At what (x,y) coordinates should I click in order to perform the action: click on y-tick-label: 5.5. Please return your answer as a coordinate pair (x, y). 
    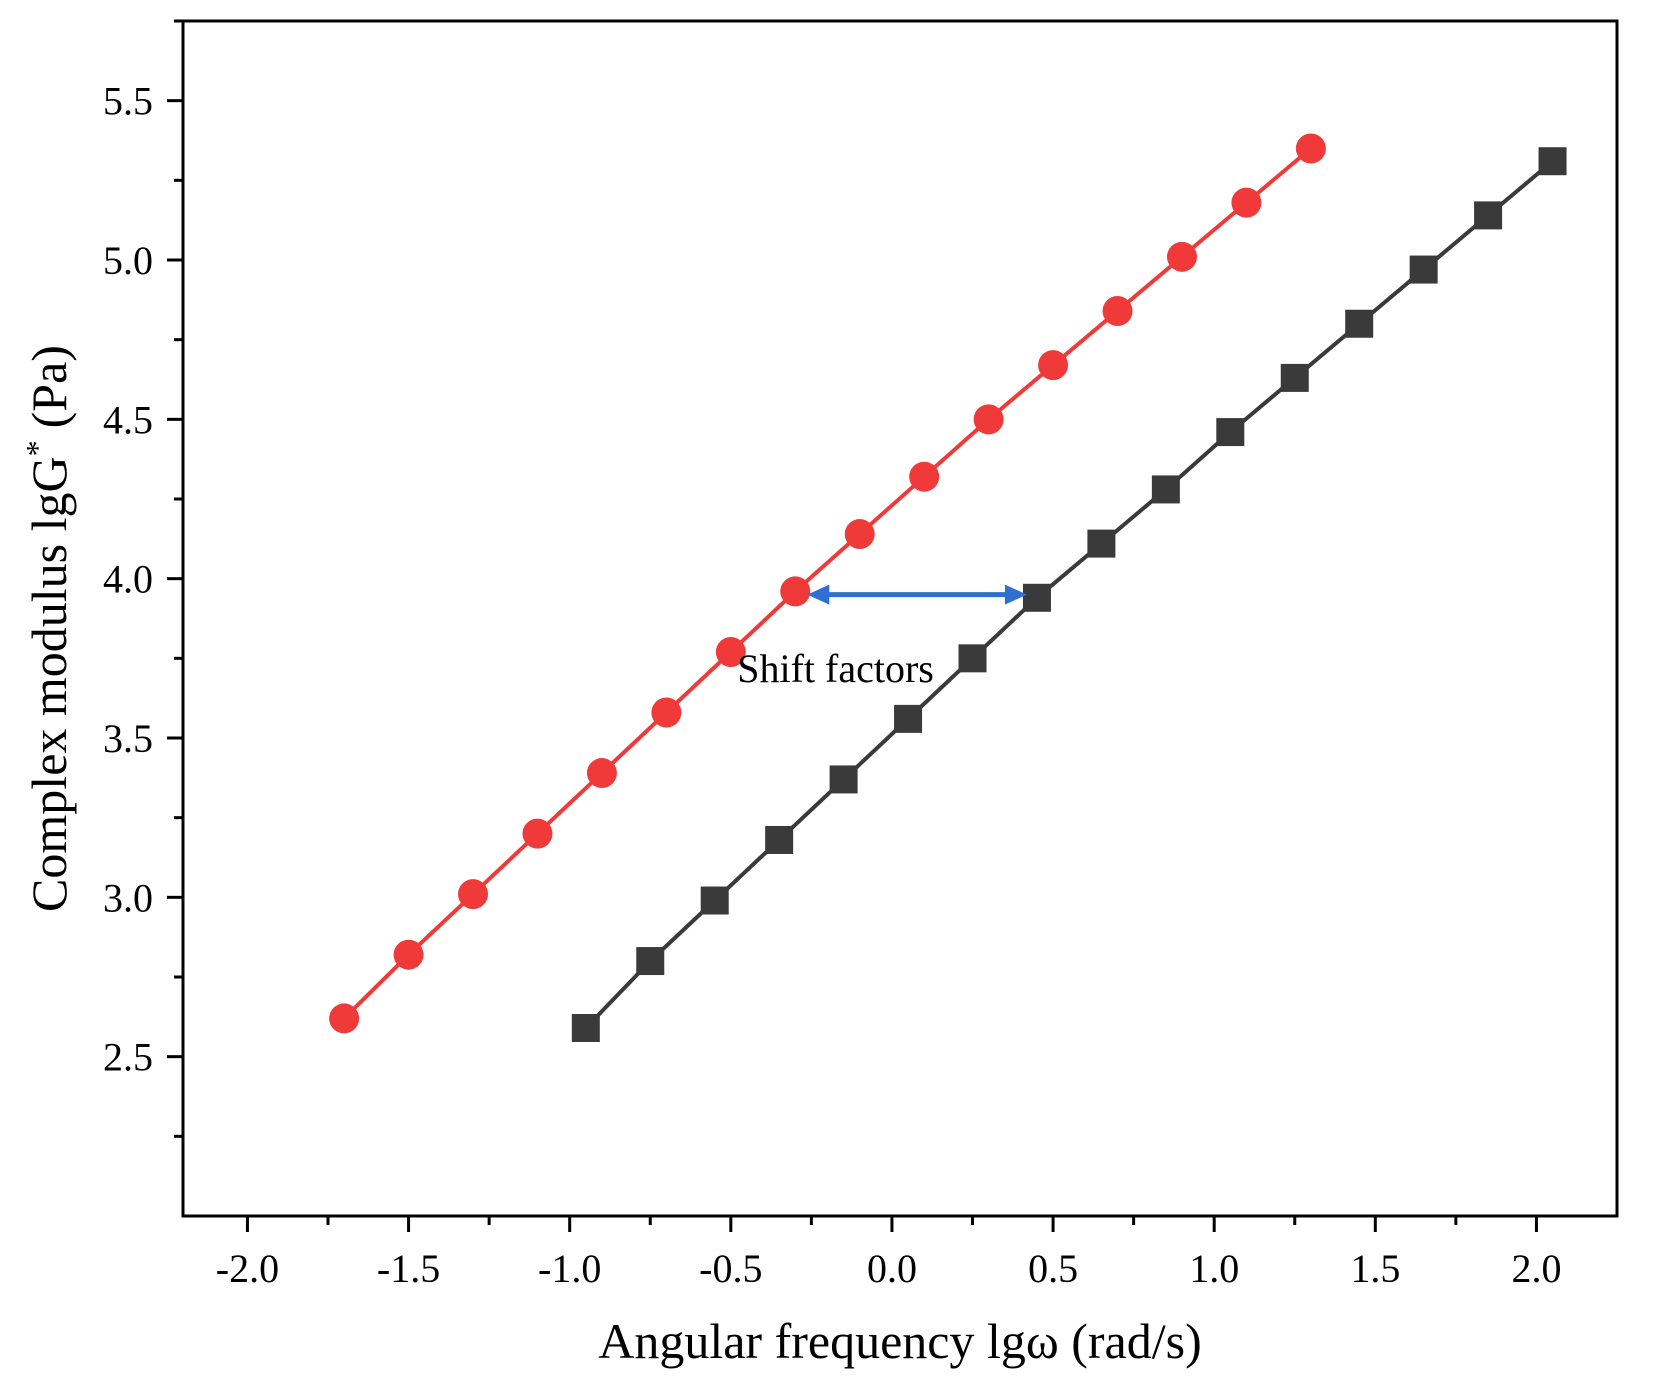
    Looking at the image, I should click on (128, 101).